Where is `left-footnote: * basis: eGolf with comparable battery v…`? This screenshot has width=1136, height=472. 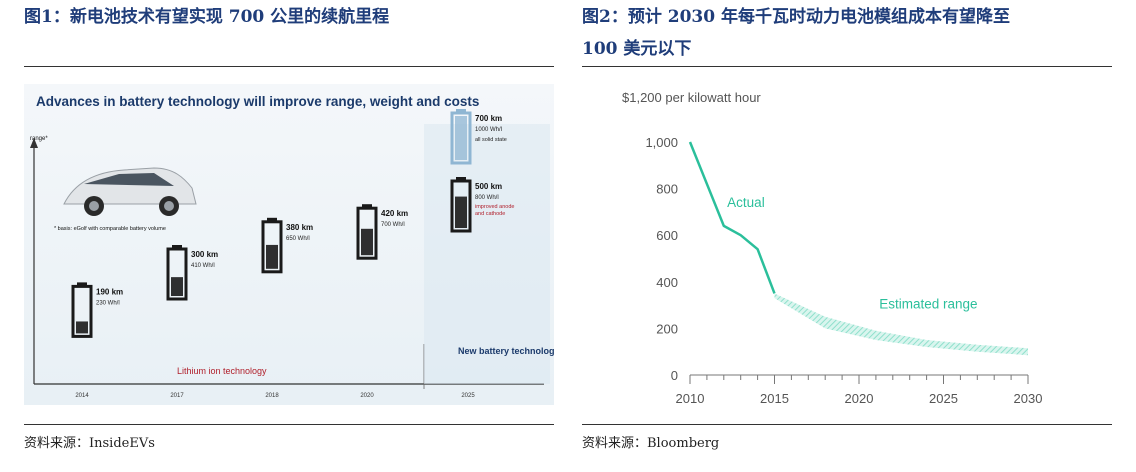
left-footnote: * basis: eGolf with comparable battery v… is located at coordinates (110, 229).